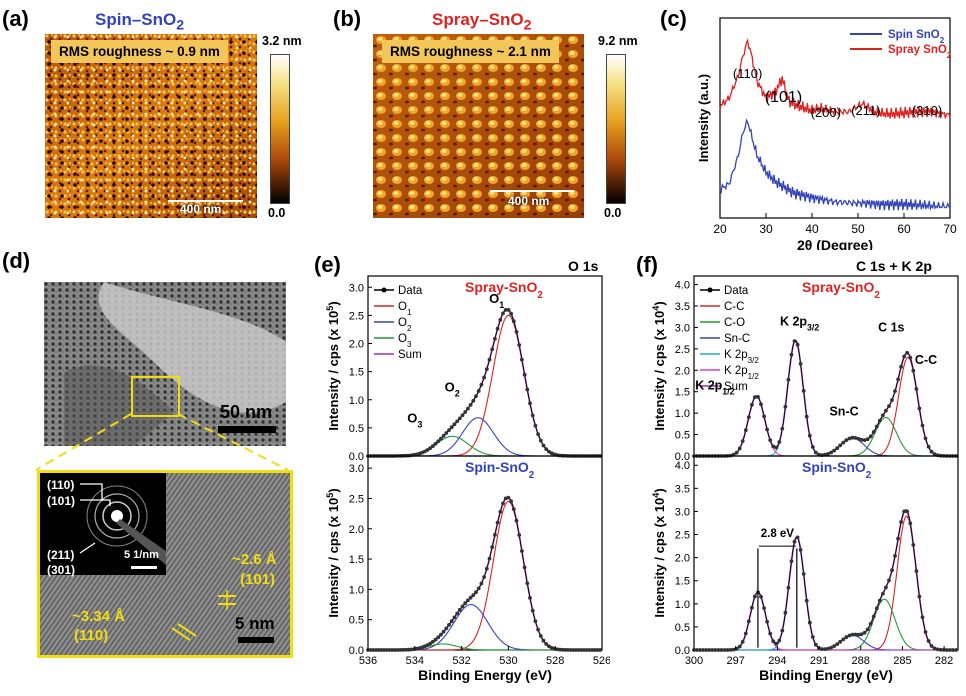 The width and height of the screenshot is (966, 696). What do you see at coordinates (485, 627) in the screenshot?
I see `component-O2-e` at bounding box center [485, 627].